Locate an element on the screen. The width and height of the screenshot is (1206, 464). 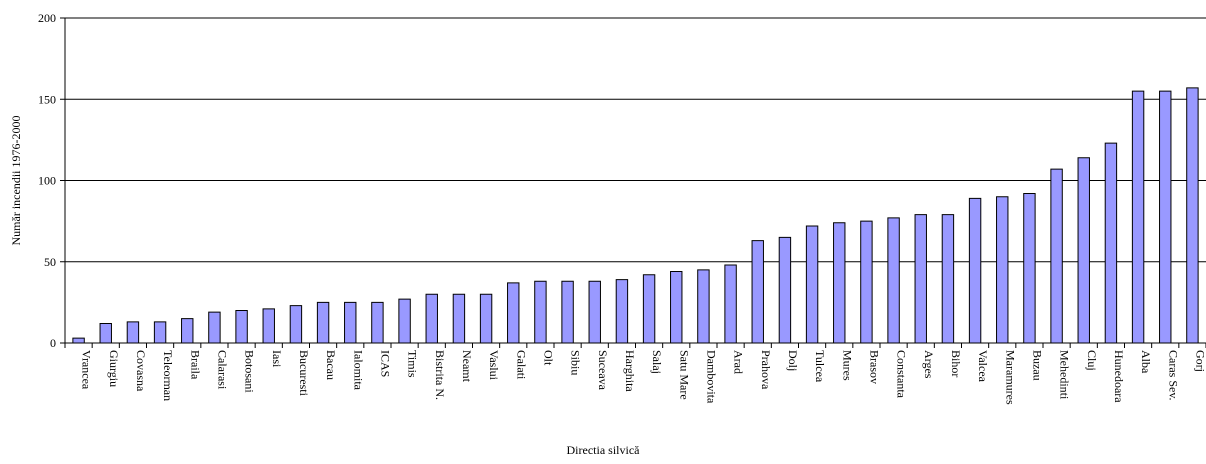
y-tick-label: 0 is located at coordinates (53, 343).